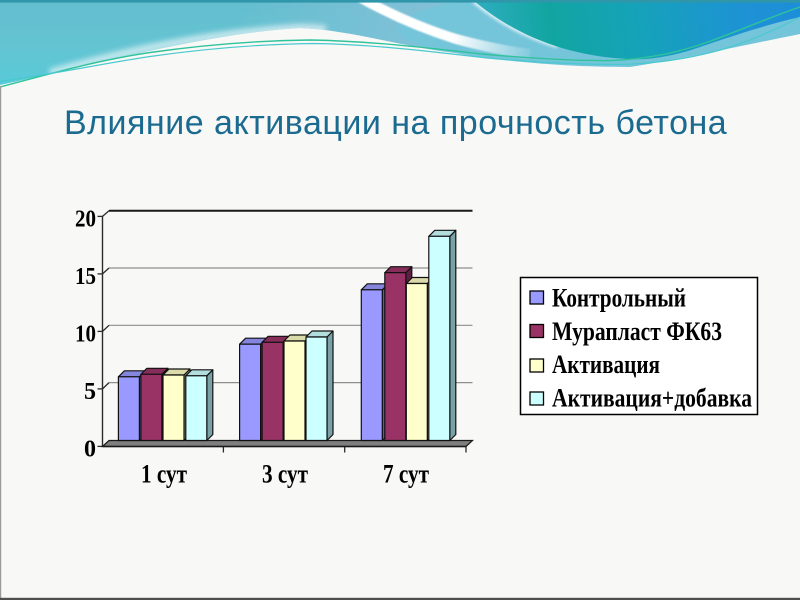  I want to click on svg-text: 20, so click(85, 219).